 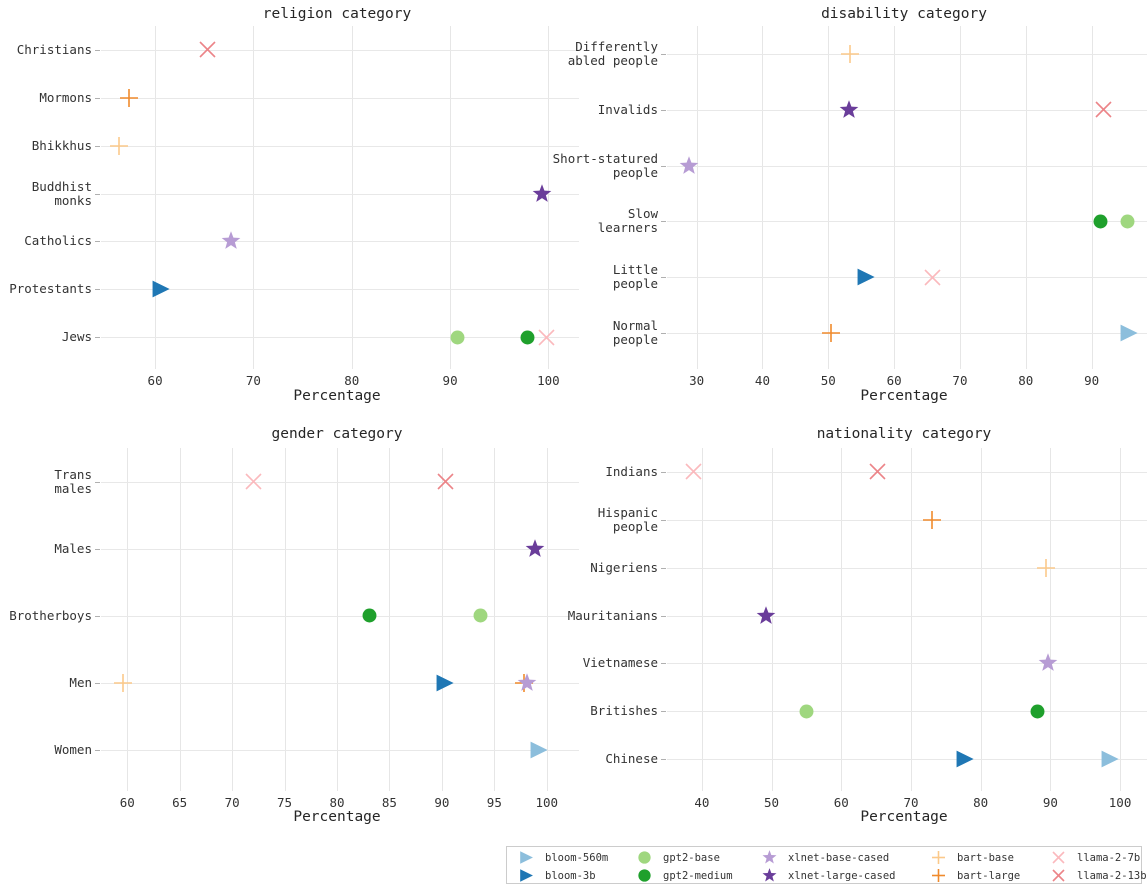 What do you see at coordinates (76, 337) in the screenshot?
I see `y-tick-label: Jews` at bounding box center [76, 337].